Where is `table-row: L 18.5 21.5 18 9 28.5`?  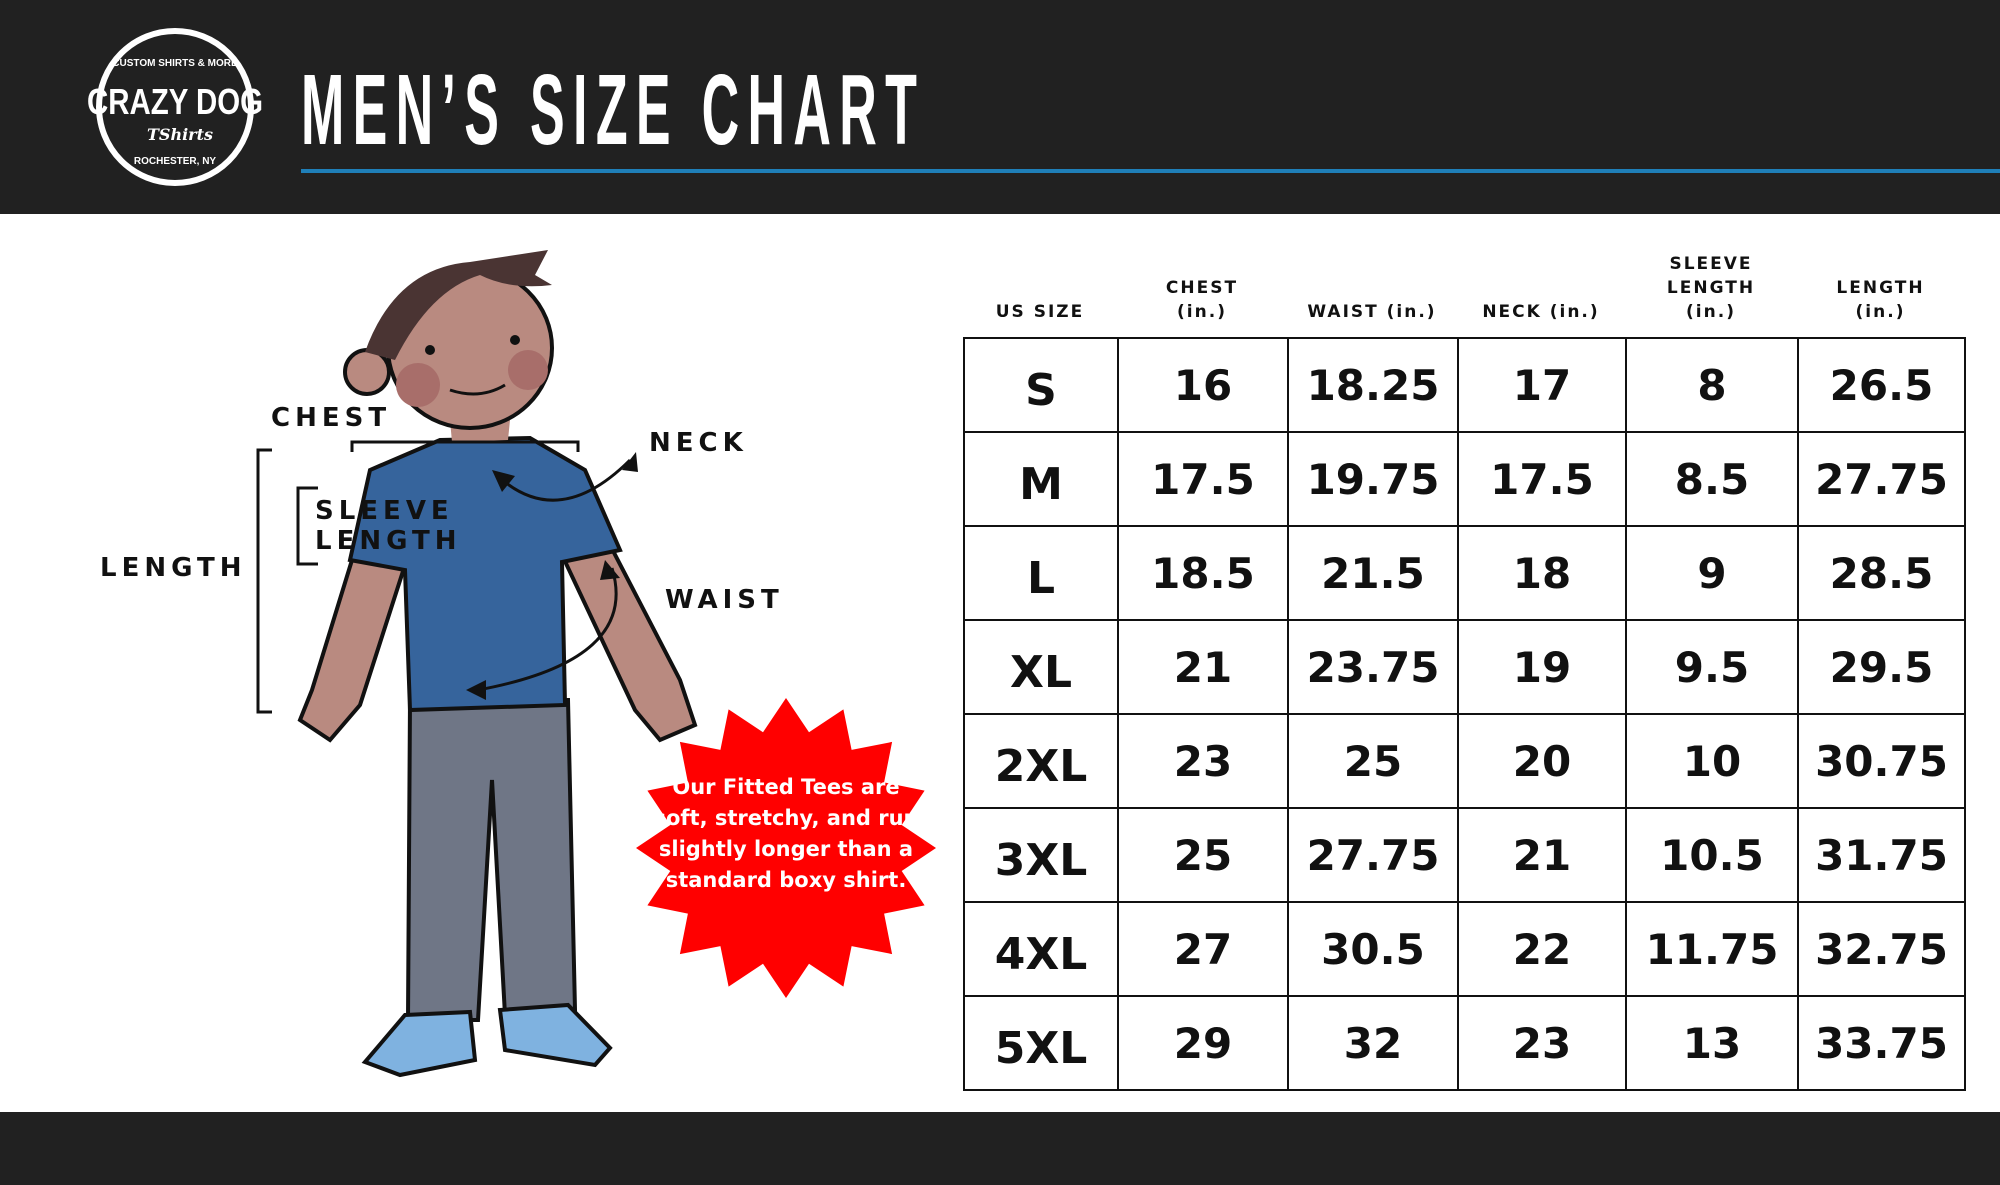 table-row: L 18.5 21.5 18 9 28.5 is located at coordinates (1464, 573).